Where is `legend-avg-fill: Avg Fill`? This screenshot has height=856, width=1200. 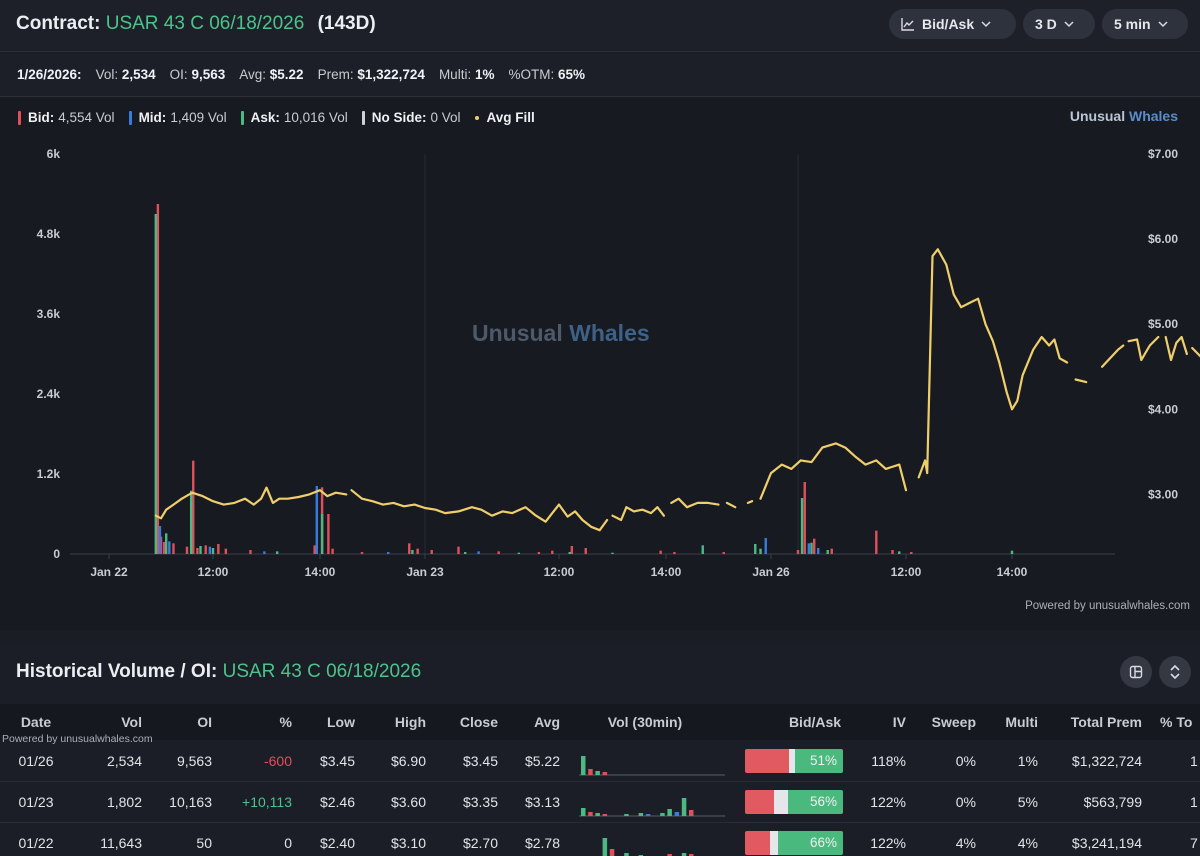
legend-avg-fill: Avg Fill is located at coordinates (506, 117).